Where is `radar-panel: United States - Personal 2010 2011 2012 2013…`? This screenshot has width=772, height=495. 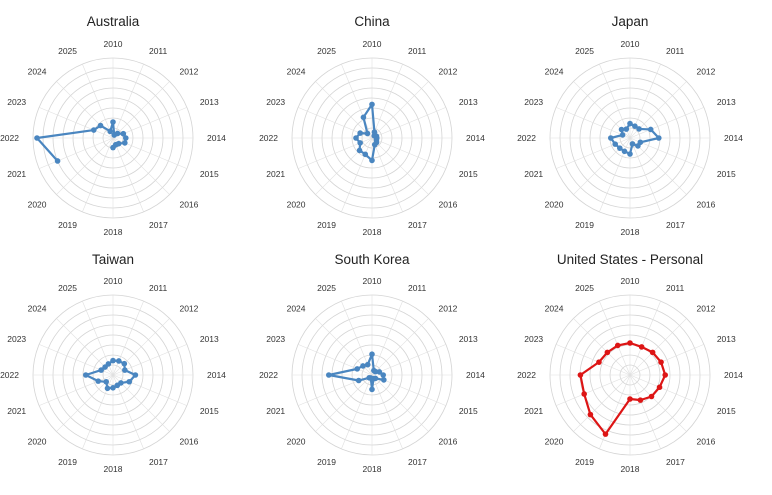 radar-panel: United States - Personal 2010 2011 2012 2013… is located at coordinates (630, 363).